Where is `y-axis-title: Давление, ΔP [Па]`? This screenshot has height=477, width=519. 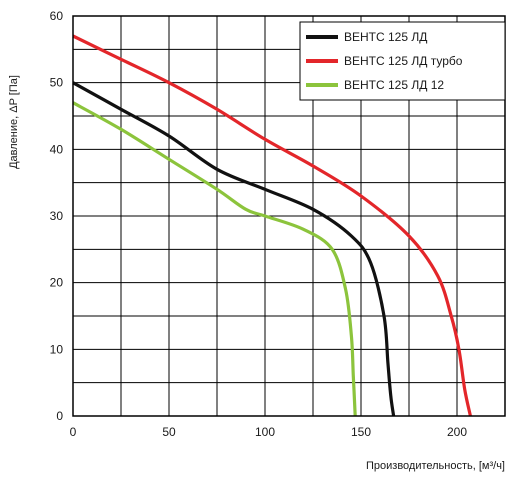
y-axis-title: Давление, ΔP [Па] is located at coordinates (14, 122).